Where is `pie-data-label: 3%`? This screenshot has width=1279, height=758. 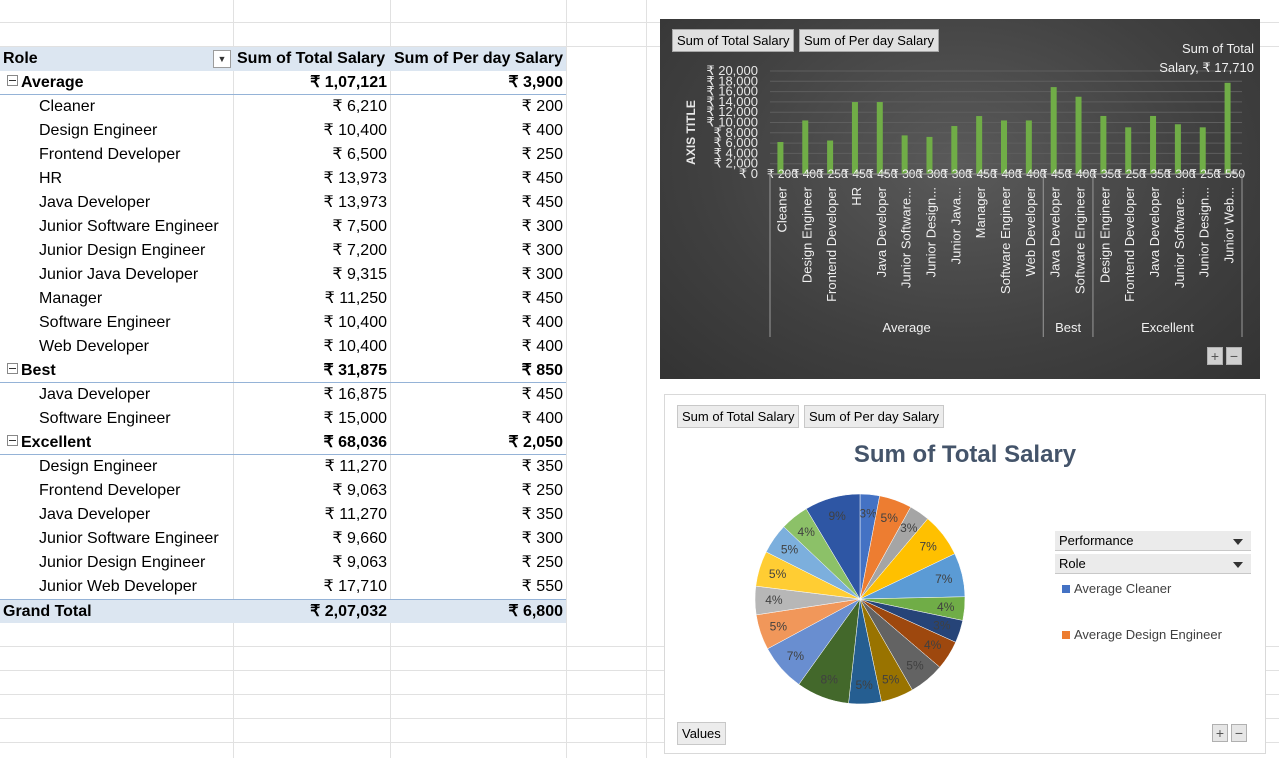
pie-data-label: 3% is located at coordinates (942, 626).